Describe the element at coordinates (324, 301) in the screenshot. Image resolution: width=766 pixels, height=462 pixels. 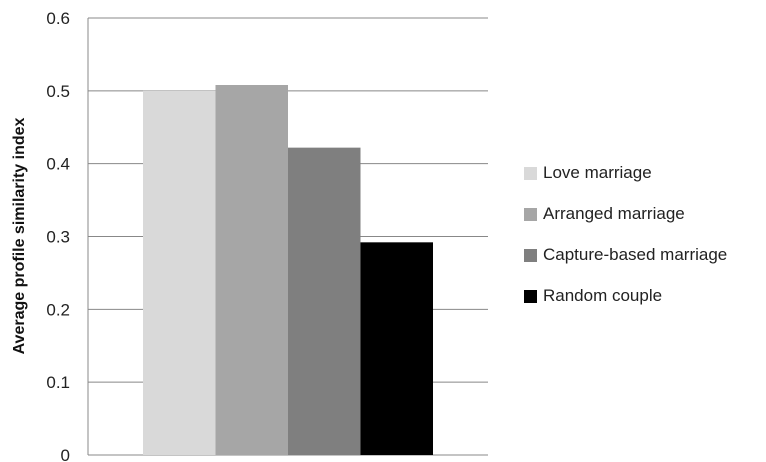
I see `bar-capture` at that location.